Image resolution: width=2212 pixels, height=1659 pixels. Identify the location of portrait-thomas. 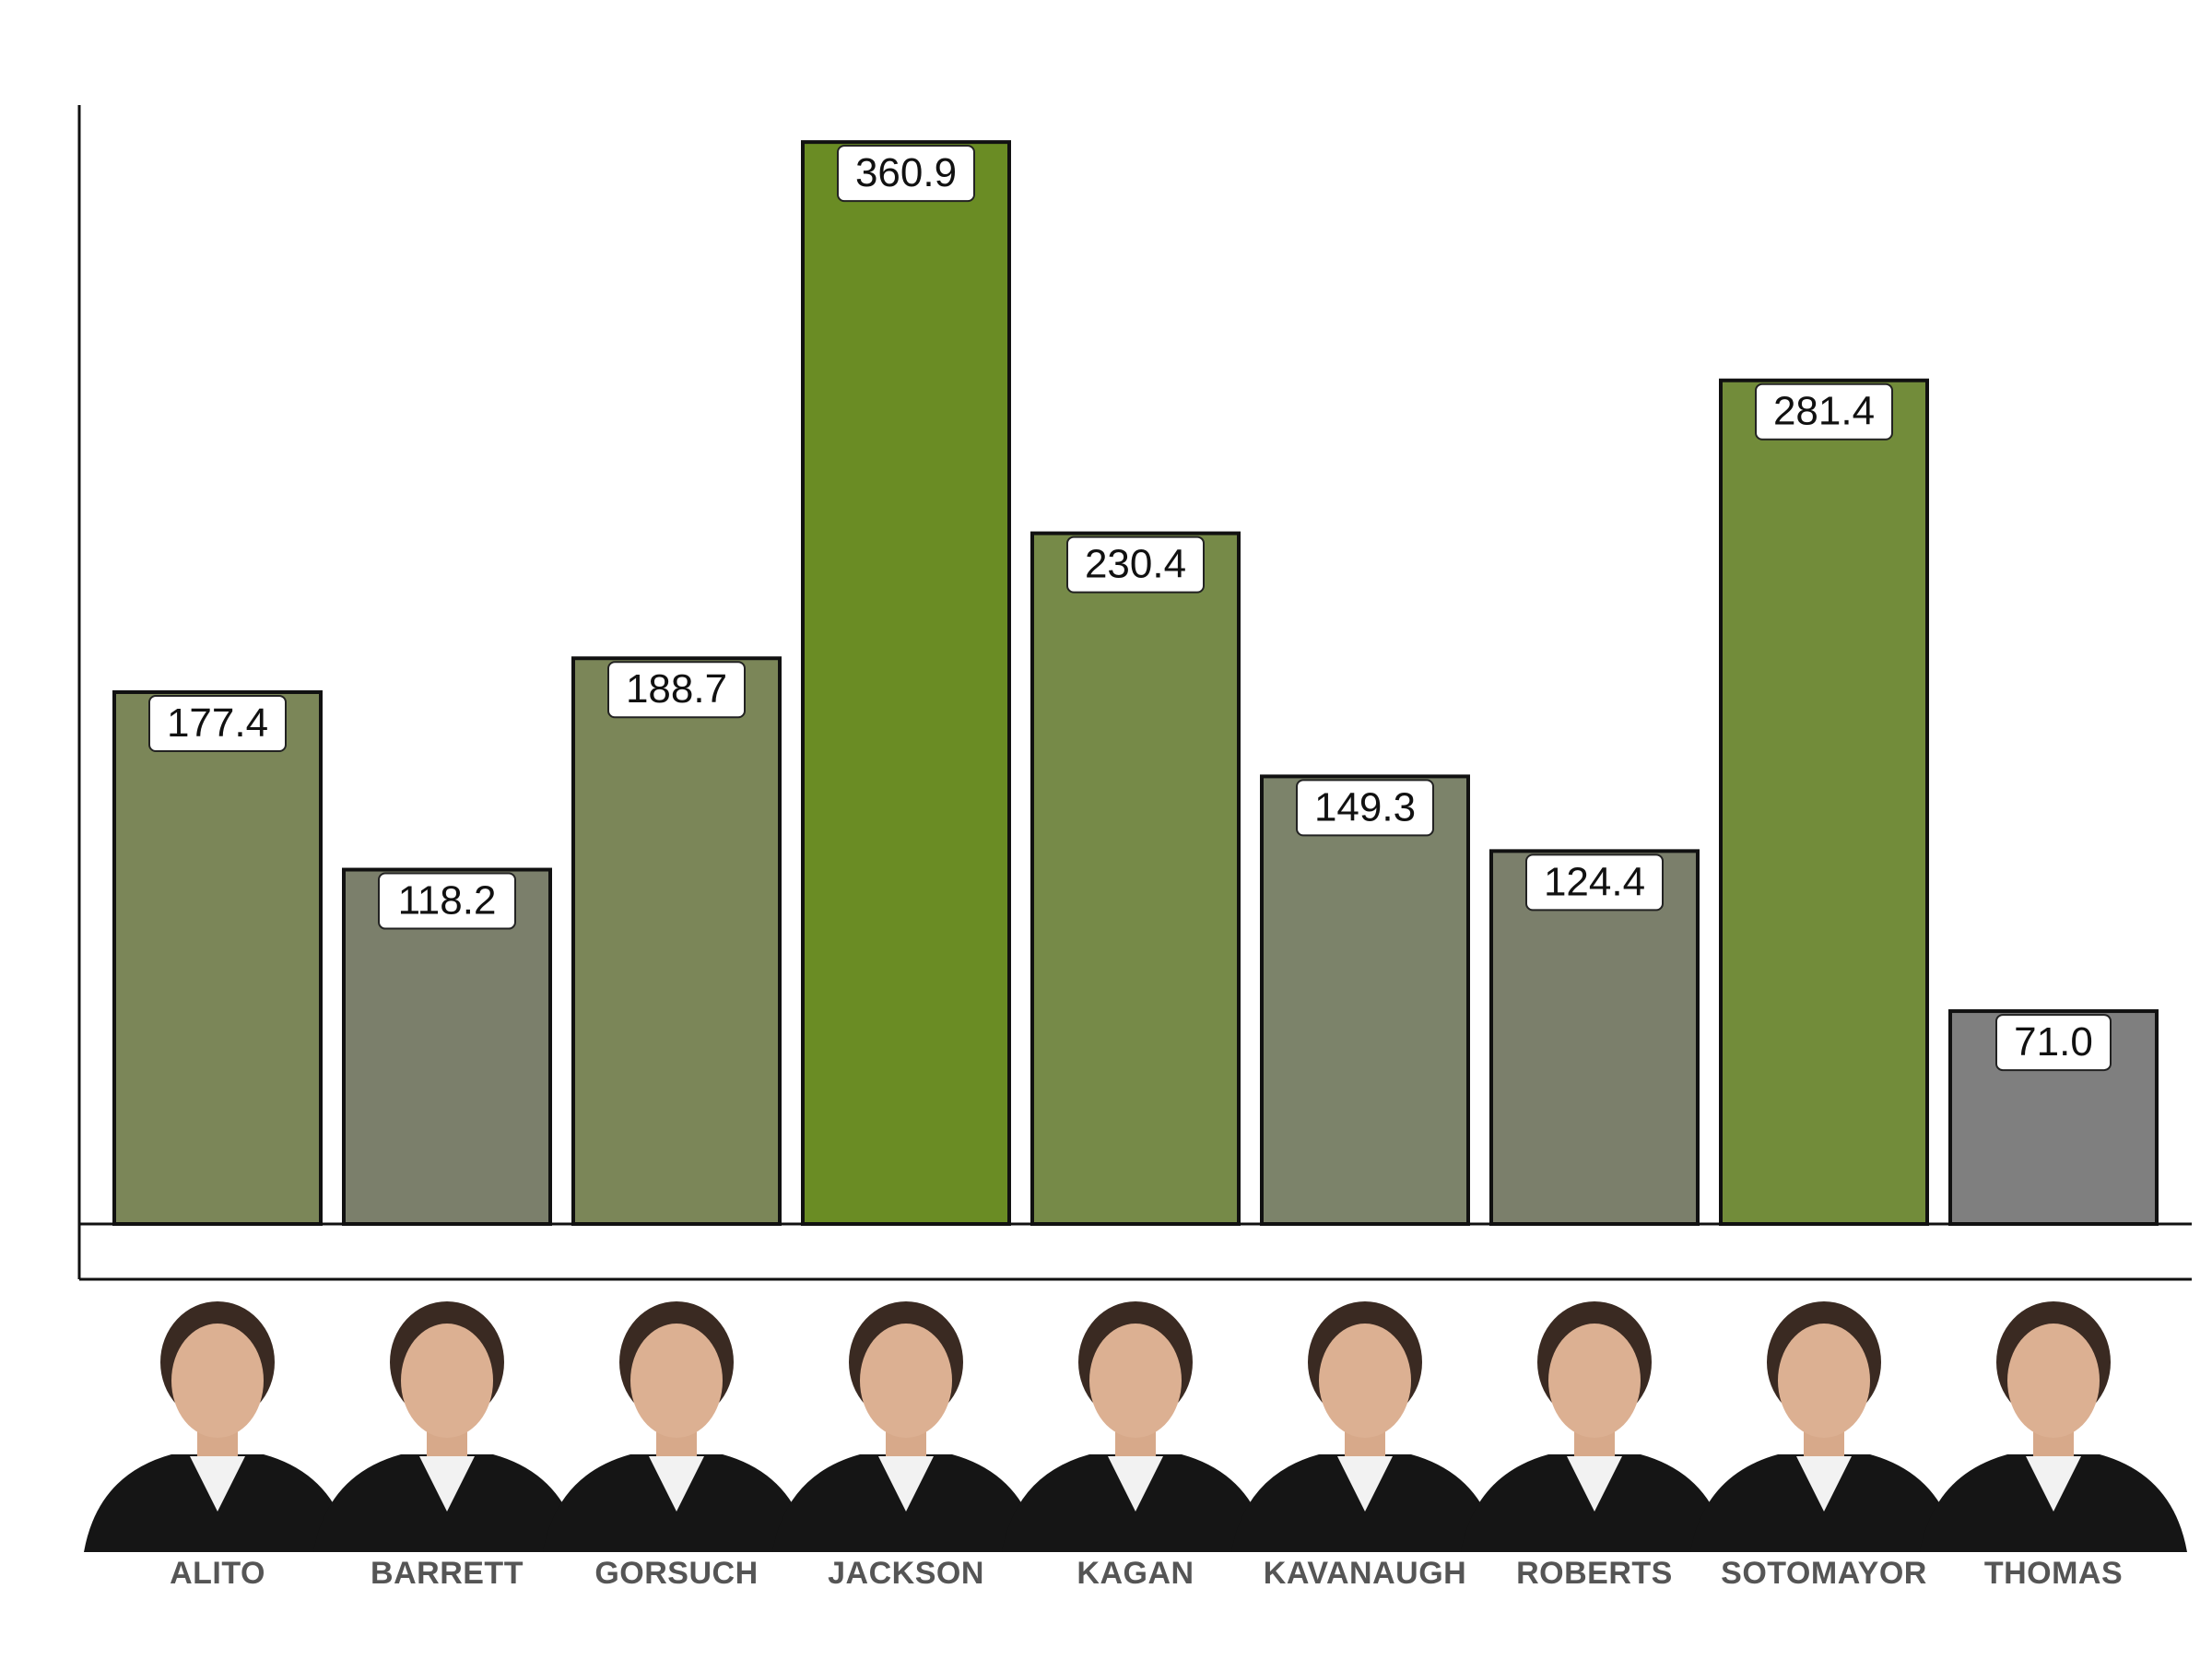
(2053, 1426).